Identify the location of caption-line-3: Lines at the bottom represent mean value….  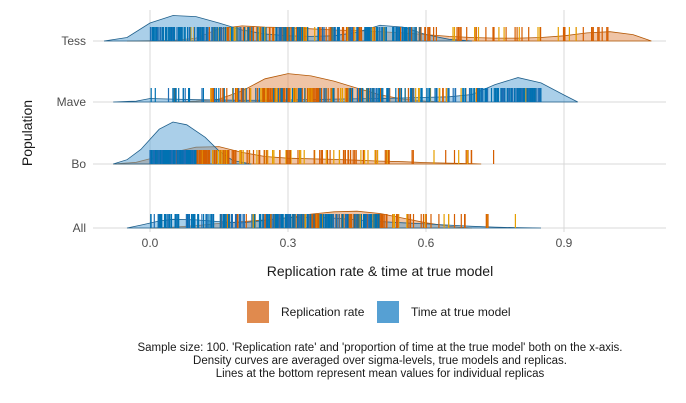
(380, 374).